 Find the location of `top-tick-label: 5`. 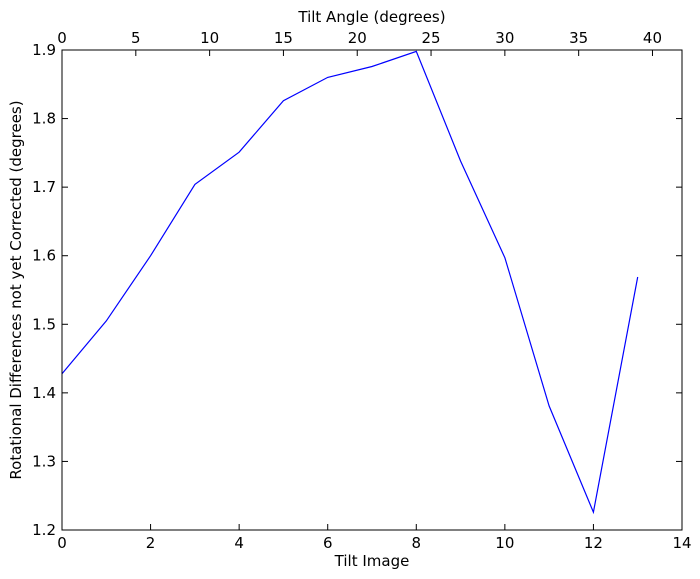

top-tick-label: 5 is located at coordinates (136, 38).